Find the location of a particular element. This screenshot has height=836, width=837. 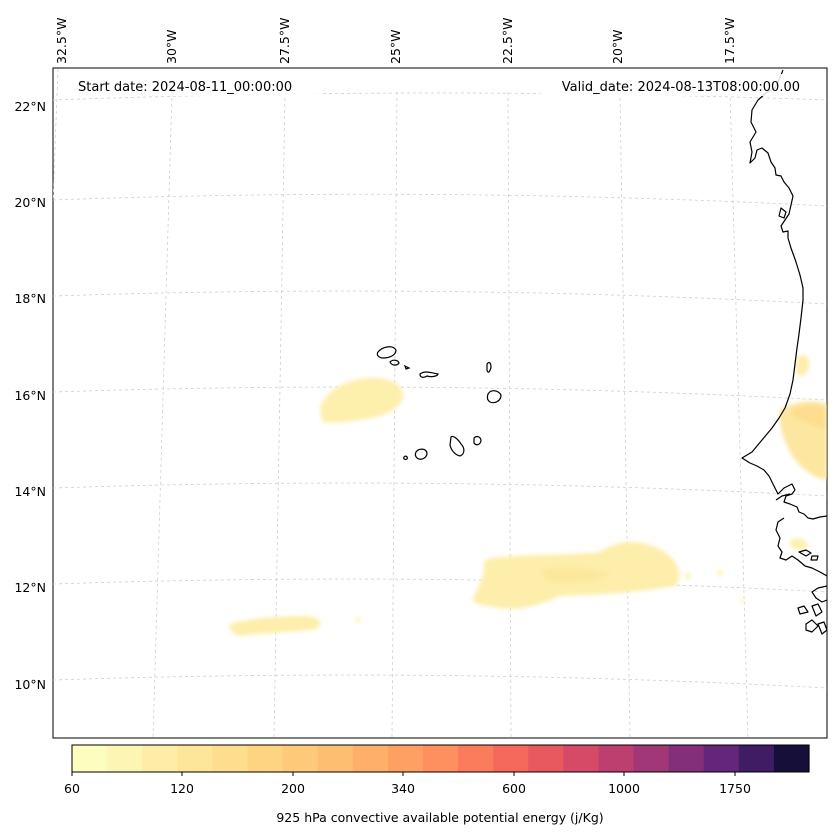

lat-label: 18°N is located at coordinates (30, 298).